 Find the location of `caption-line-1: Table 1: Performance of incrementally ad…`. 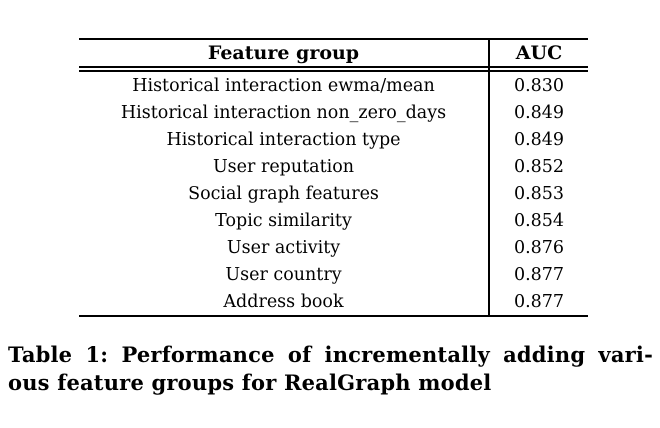

caption-line-1: Table 1: Performance of incrementally ad… is located at coordinates (330, 354).